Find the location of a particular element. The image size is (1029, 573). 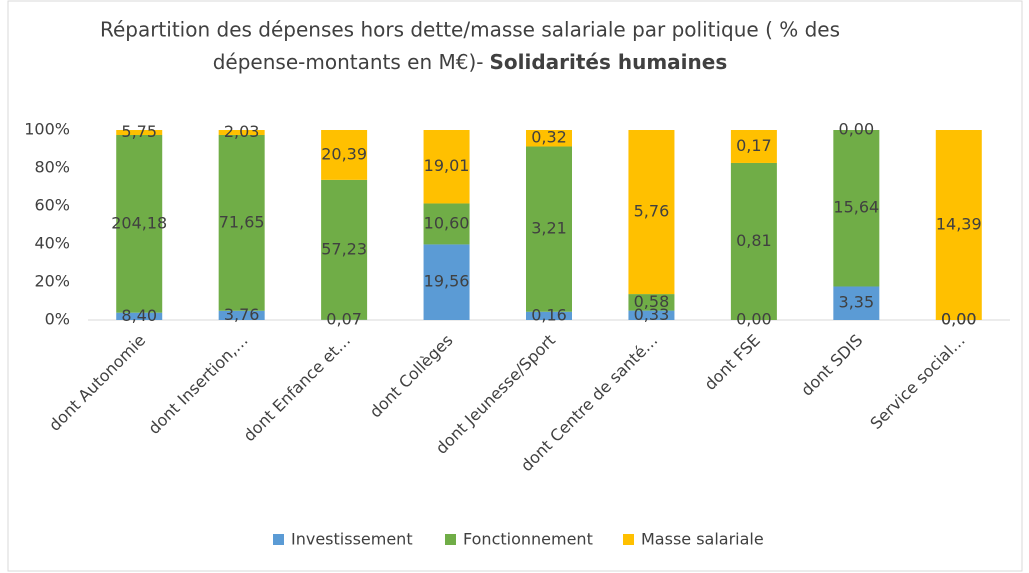

data-label: 3,35 is located at coordinates (857, 302).